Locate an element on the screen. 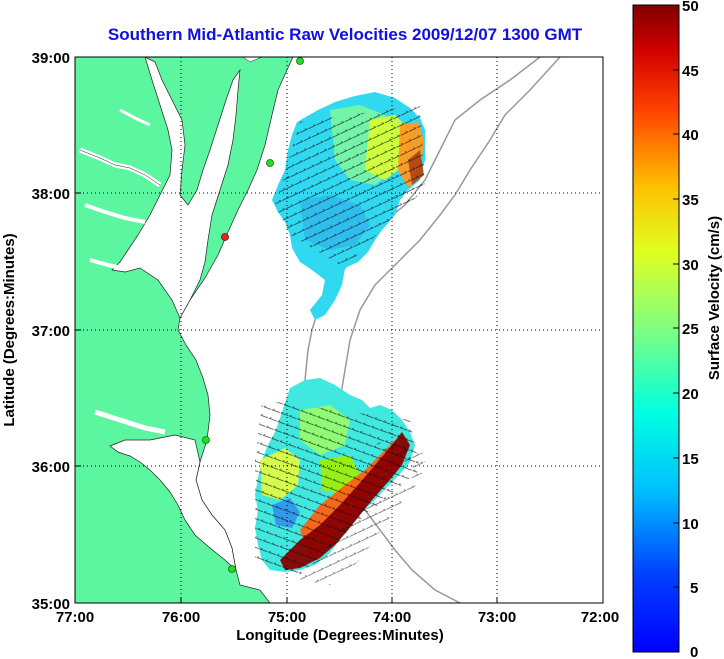  colorbar is located at coordinates (656, 328).